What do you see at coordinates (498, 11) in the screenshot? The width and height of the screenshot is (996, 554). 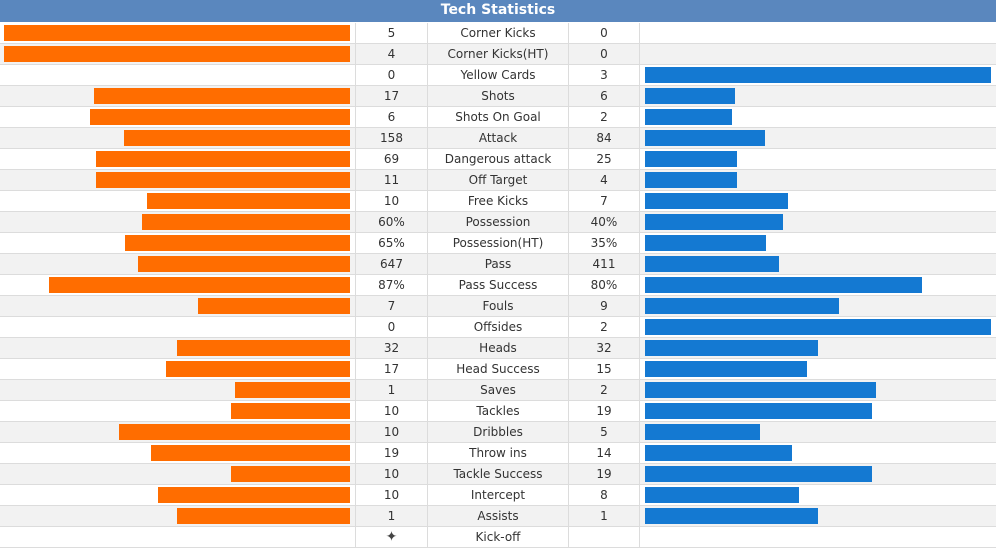 I see `page-title: Tech Statistics` at bounding box center [498, 11].